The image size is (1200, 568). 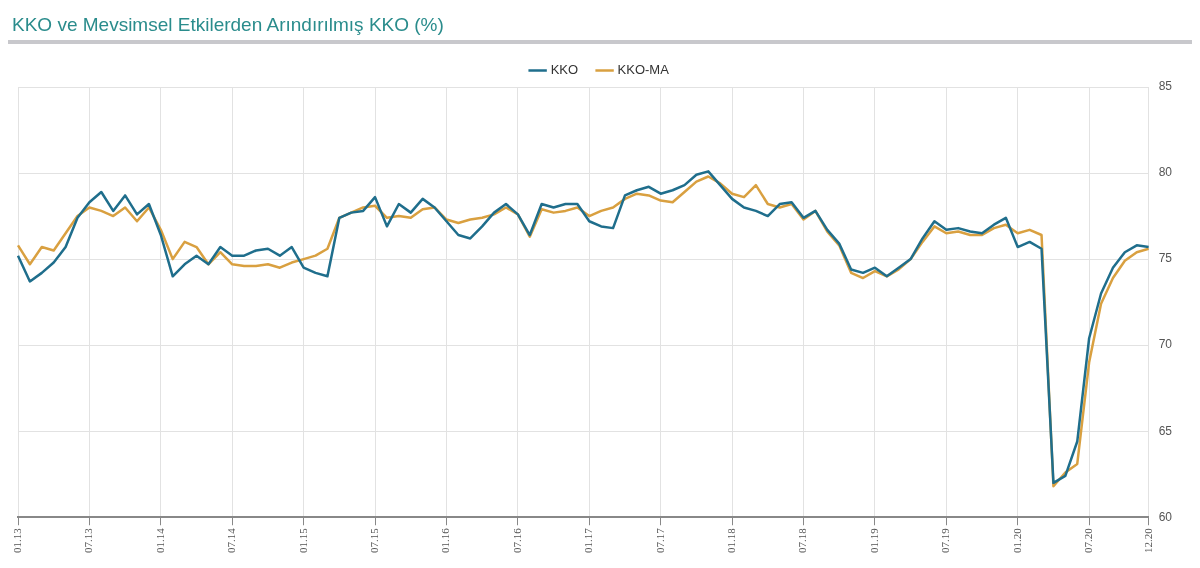 I want to click on y-tick-label: 65, so click(x=1165, y=430).